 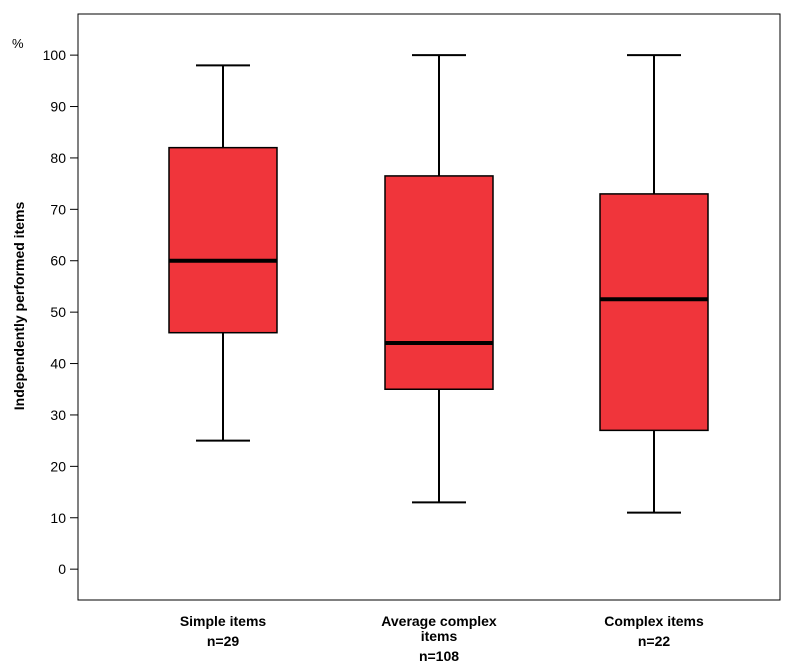 What do you see at coordinates (439, 636) in the screenshot?
I see `category-label: items` at bounding box center [439, 636].